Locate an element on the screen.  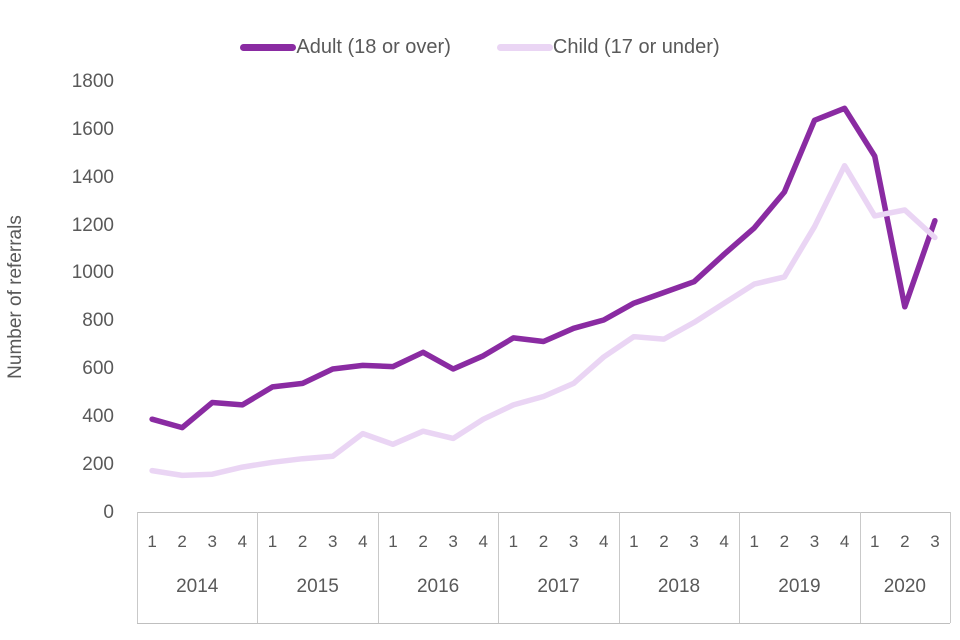
legend-item-child: Child (17 or under) is located at coordinates (608, 47).